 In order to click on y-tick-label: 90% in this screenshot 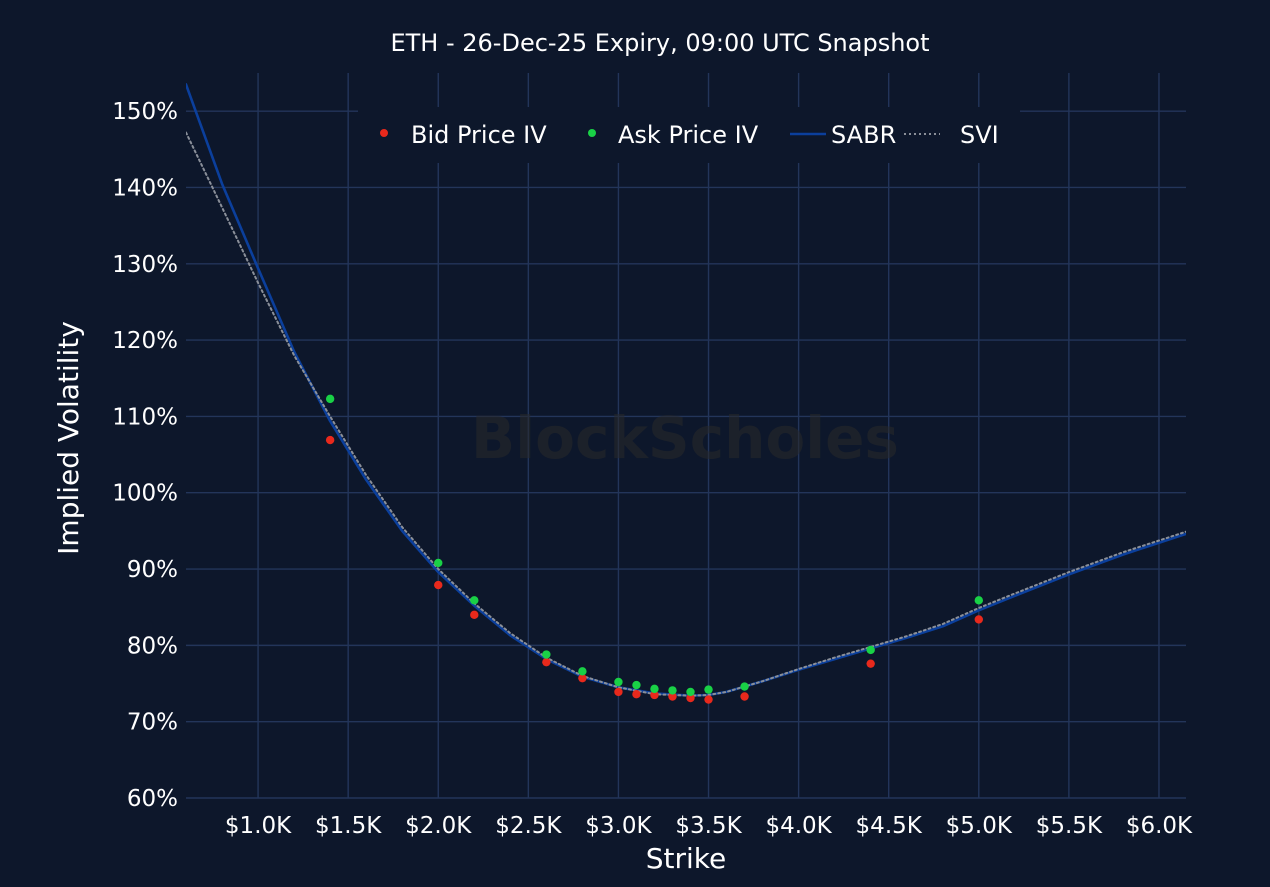, I will do `click(152, 570)`.